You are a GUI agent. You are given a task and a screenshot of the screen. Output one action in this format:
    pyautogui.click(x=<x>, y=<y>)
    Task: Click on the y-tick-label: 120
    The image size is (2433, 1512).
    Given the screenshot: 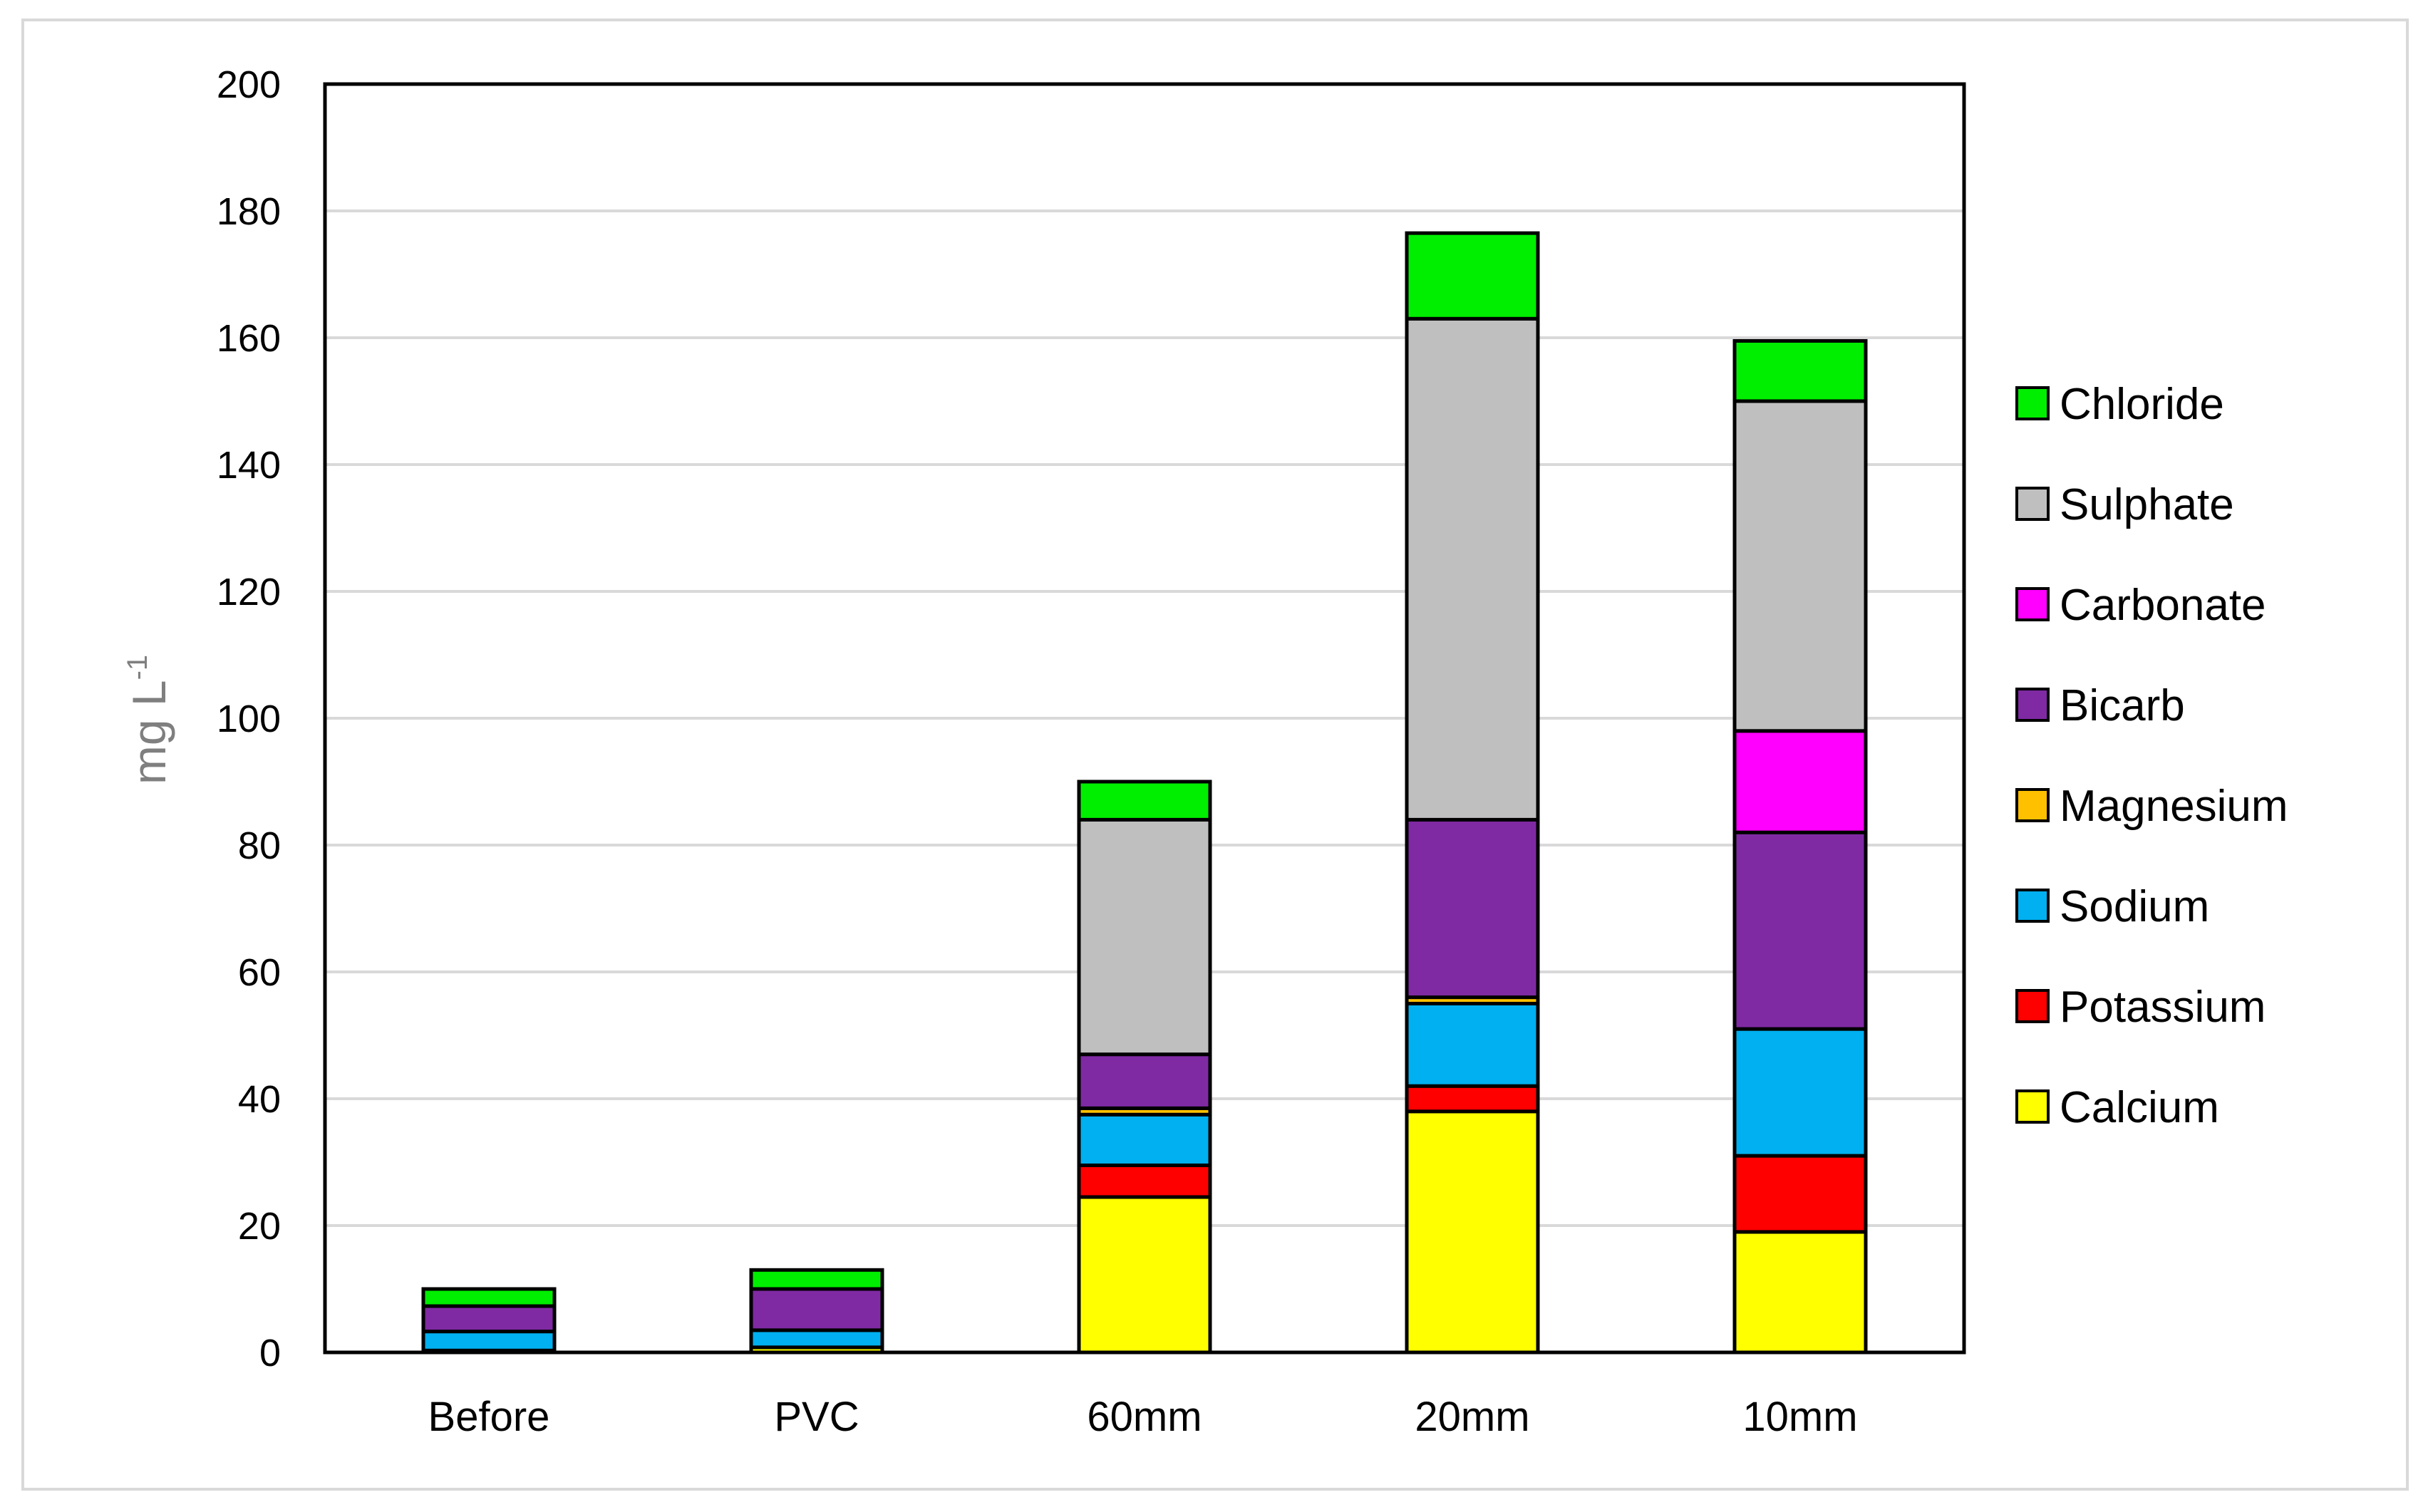 What is the action you would take?
    pyautogui.click(x=249, y=592)
    